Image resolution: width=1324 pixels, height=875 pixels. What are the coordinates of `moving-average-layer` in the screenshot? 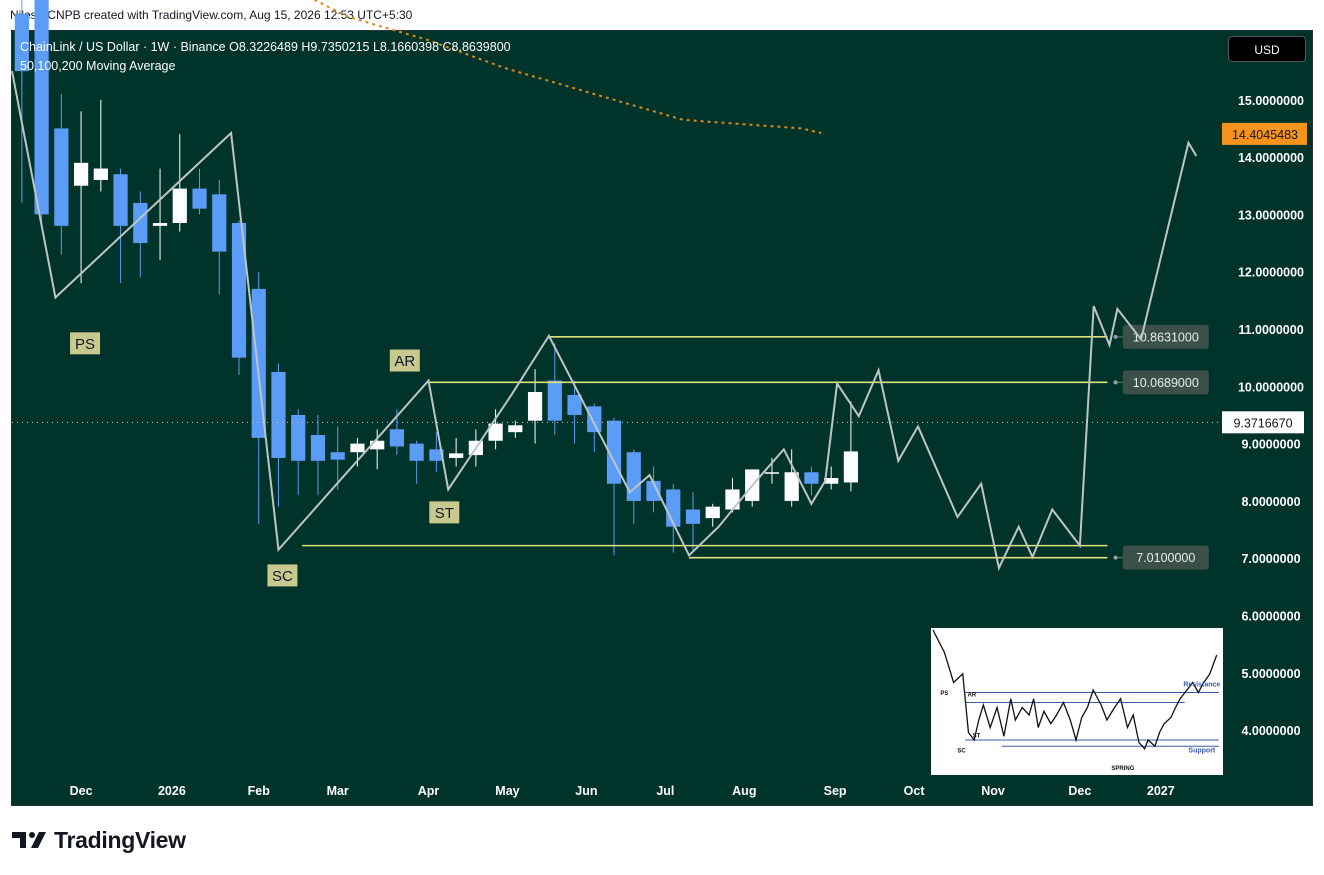 It's located at (567, 67).